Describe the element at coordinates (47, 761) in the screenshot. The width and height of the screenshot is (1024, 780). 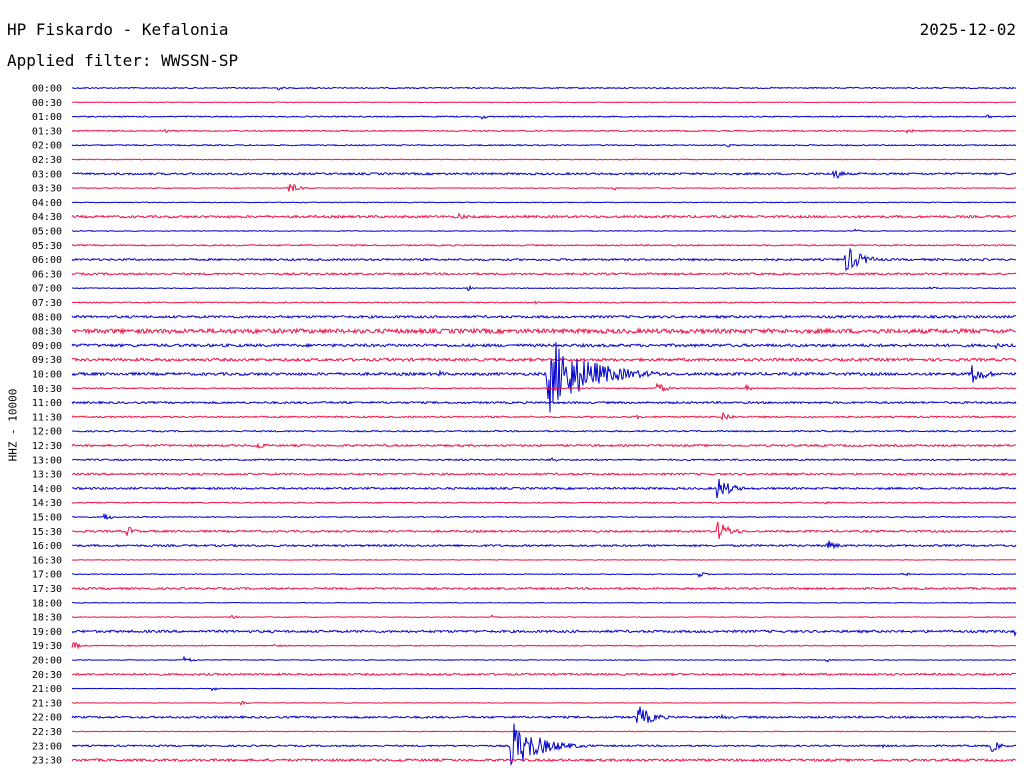
I see `row-time-label: 23:30` at that location.